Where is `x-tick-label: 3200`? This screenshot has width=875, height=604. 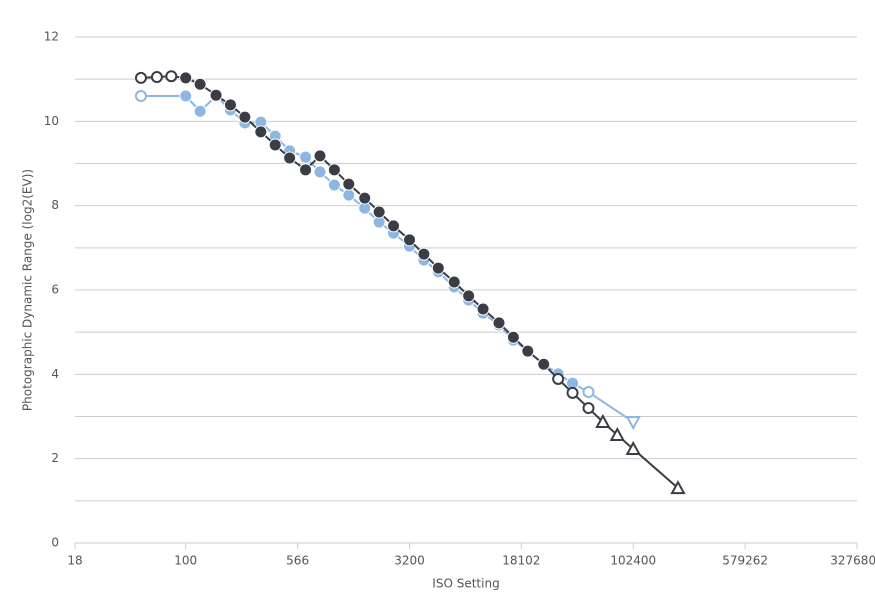 x-tick-label: 3200 is located at coordinates (409, 561).